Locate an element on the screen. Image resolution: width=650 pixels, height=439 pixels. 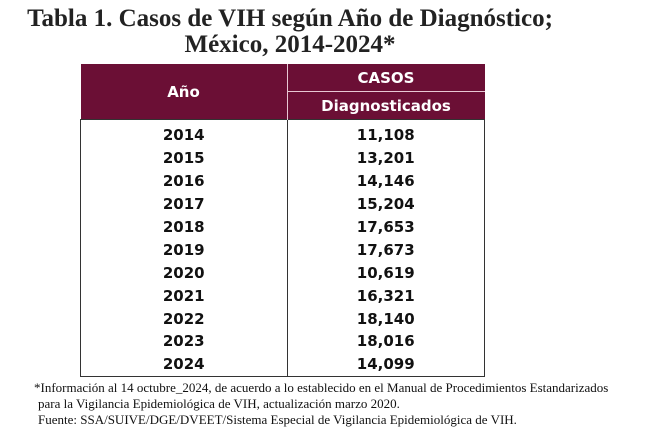
table-row: 2023 18,016 is located at coordinates (282, 341).